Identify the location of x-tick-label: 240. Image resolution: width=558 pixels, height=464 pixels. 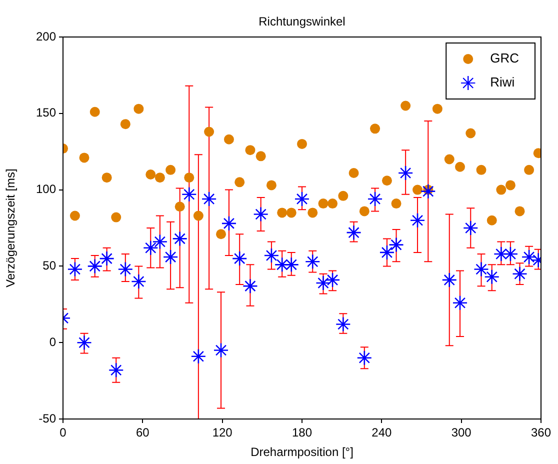
(382, 433).